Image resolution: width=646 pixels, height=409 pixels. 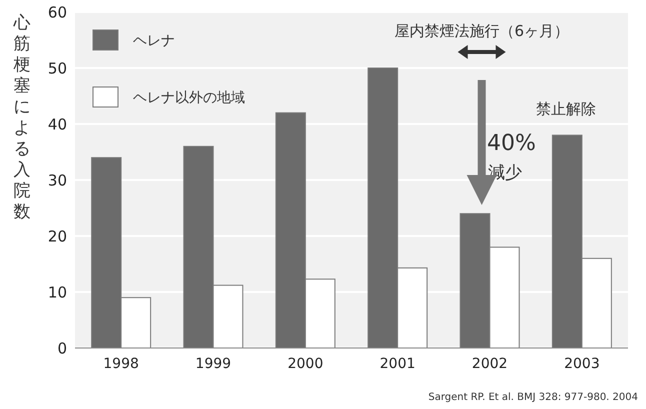 I want to click on x-tick-label: 1998, so click(x=121, y=364).